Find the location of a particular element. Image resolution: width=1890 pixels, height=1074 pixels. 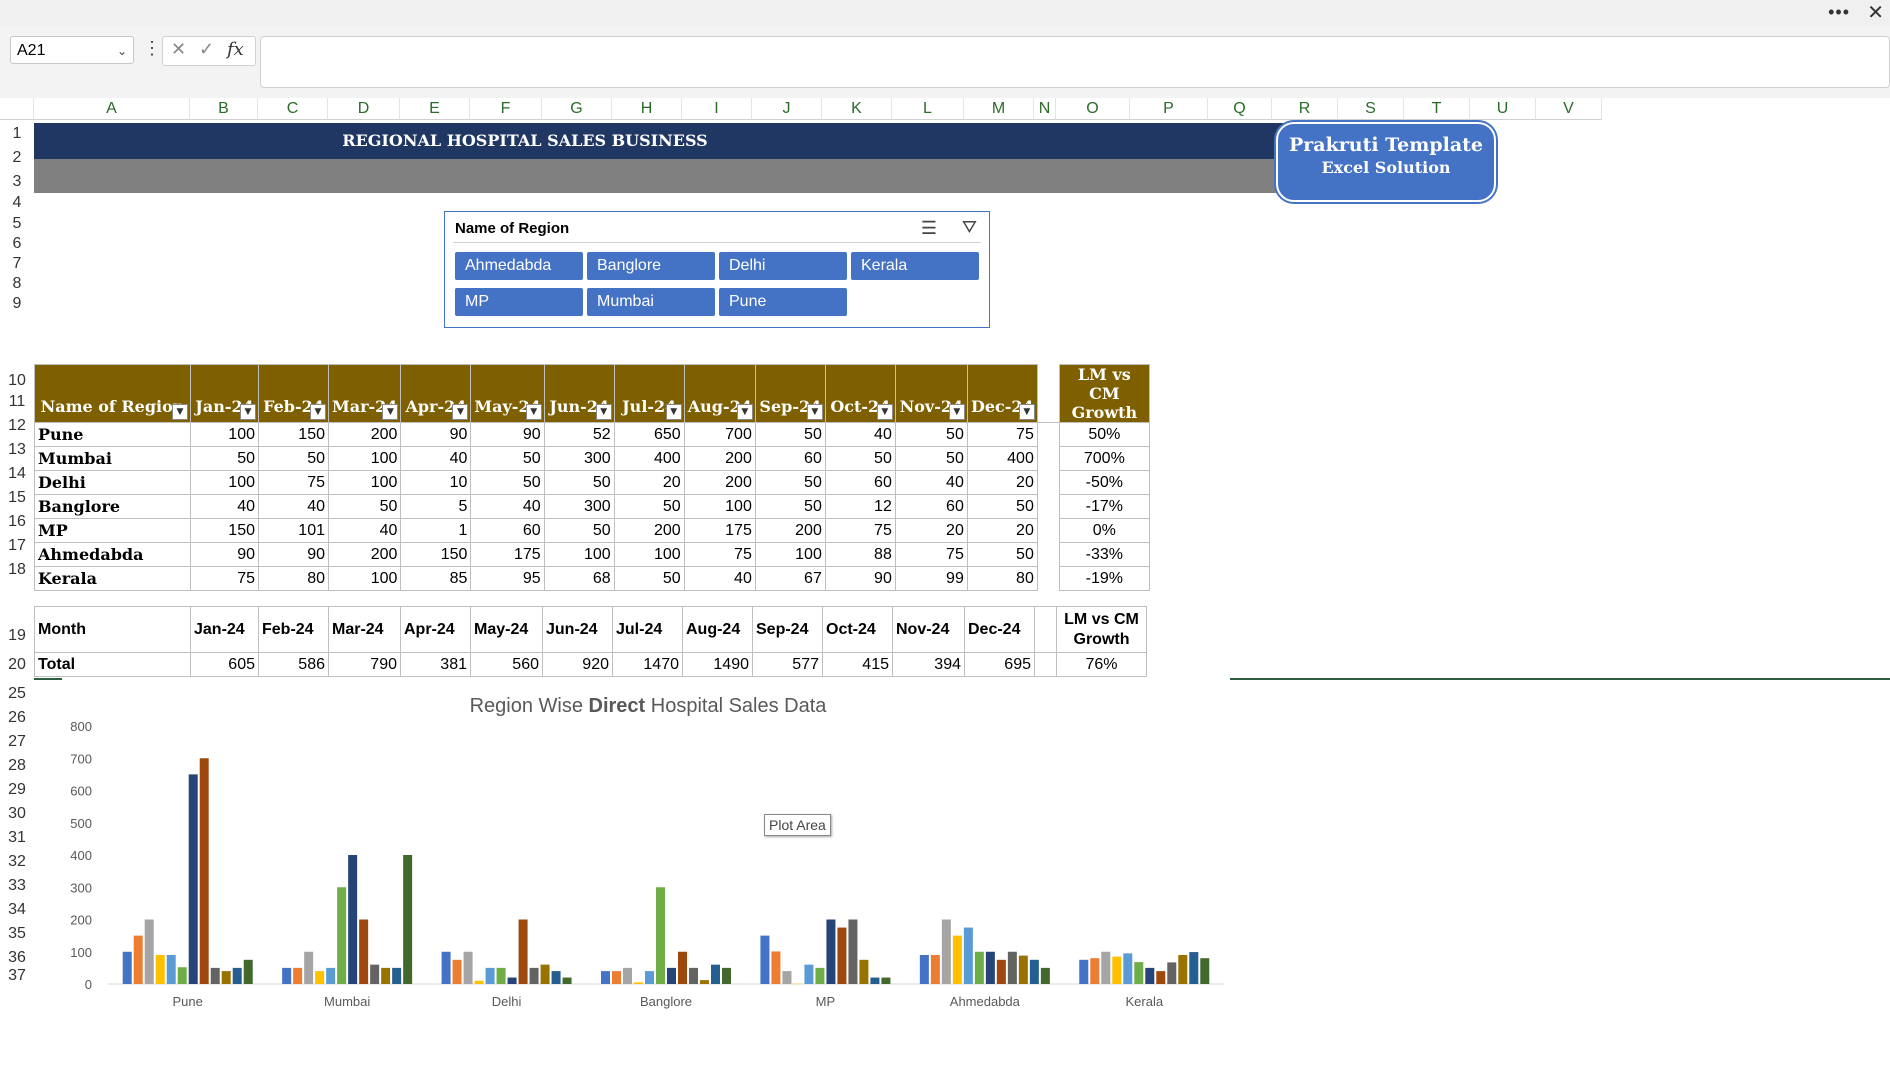

value-cell: 200 is located at coordinates (790, 530).